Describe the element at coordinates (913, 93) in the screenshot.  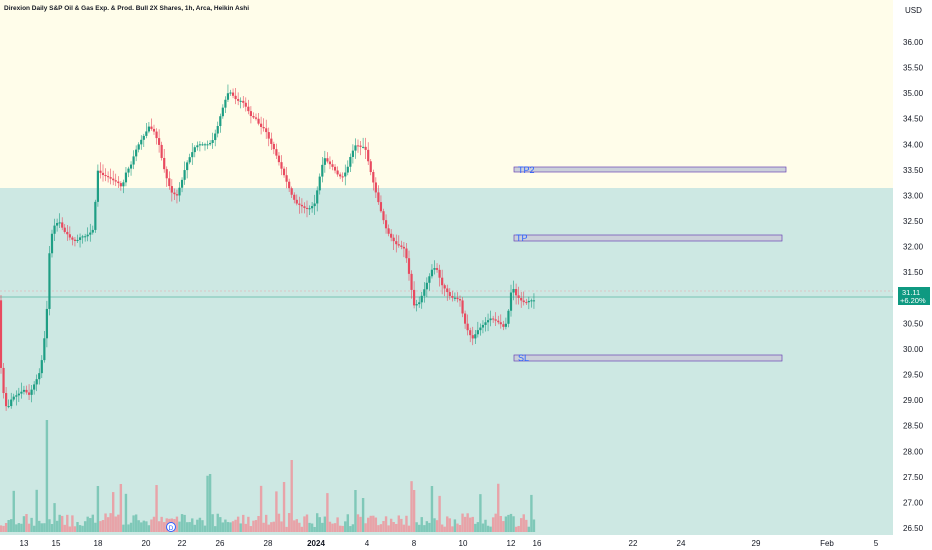
I see `y-tick-label: 35.00` at that location.